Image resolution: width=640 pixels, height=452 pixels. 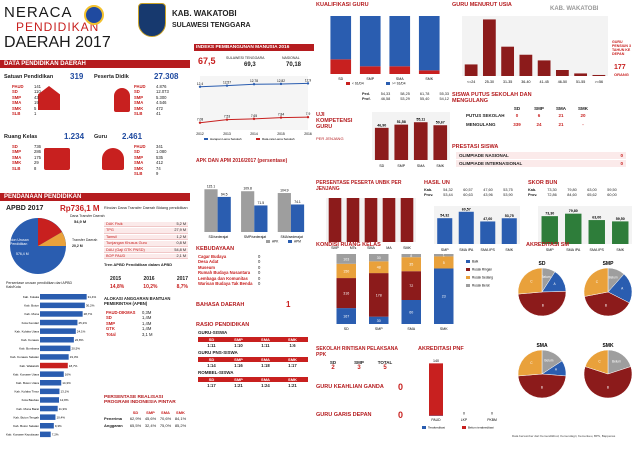 I want to click on peserta-category: MA, so click(x=389, y=248).